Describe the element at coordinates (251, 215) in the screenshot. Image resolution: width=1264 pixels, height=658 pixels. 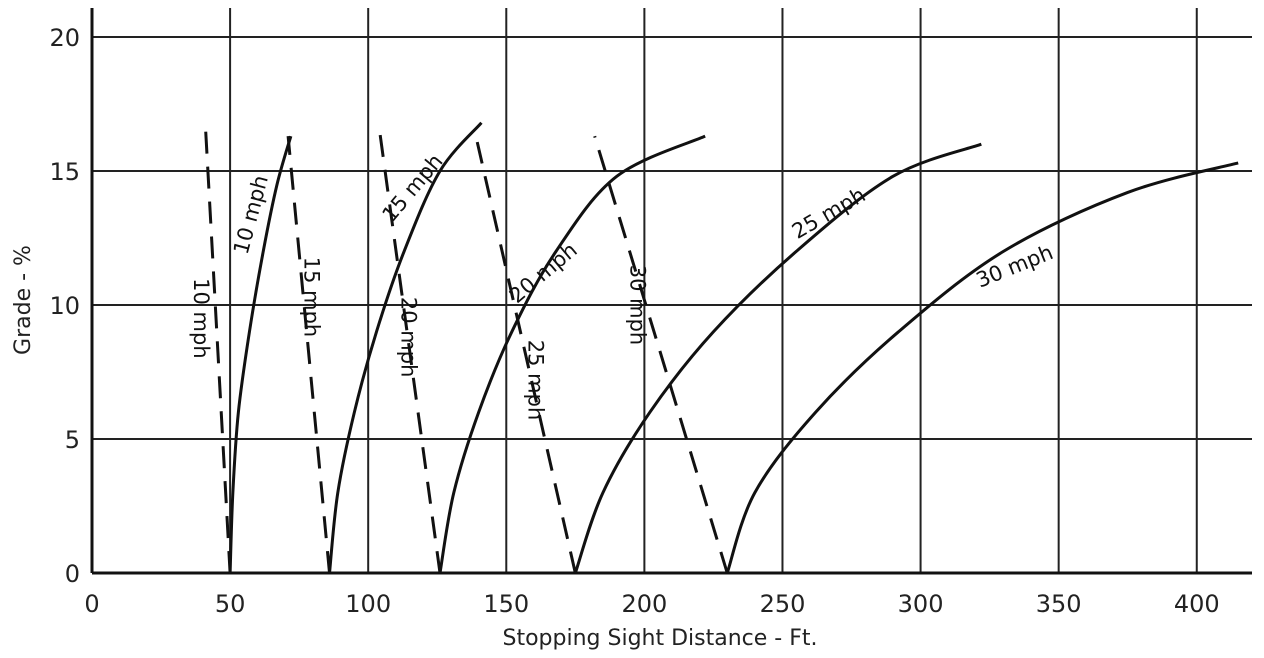
I see `series-label-10-mph-solid: 10 mph` at that location.